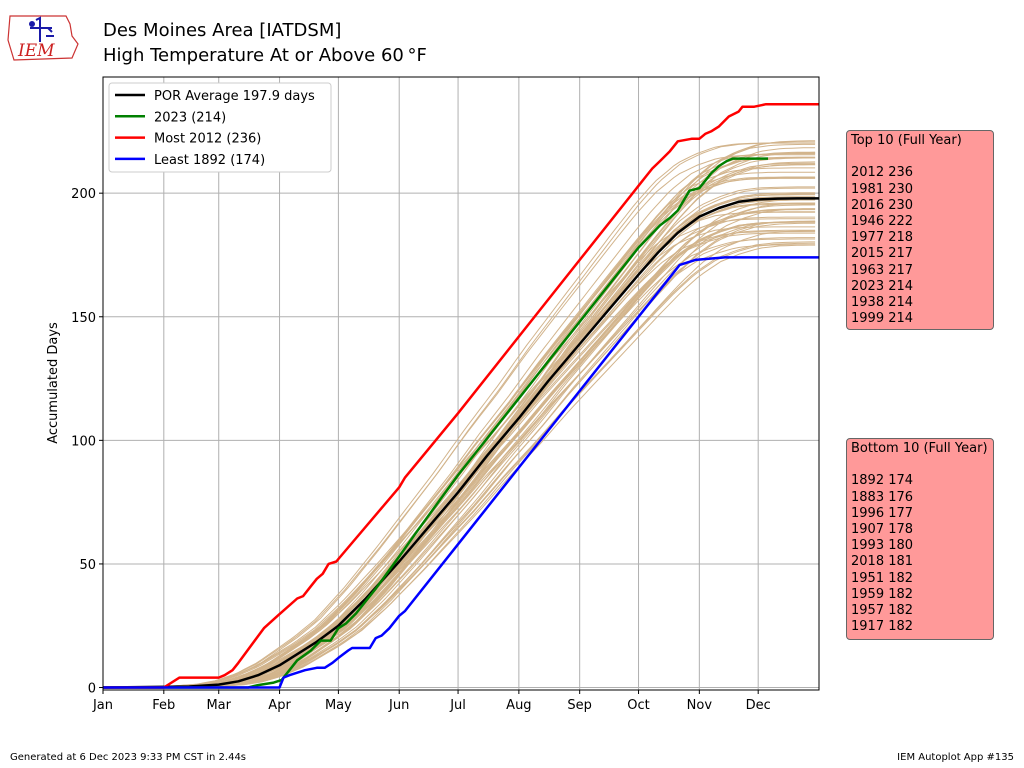 The image size is (1024, 768). What do you see at coordinates (882, 578) in the screenshot?
I see `bottom10-entry: 1951 182` at bounding box center [882, 578].